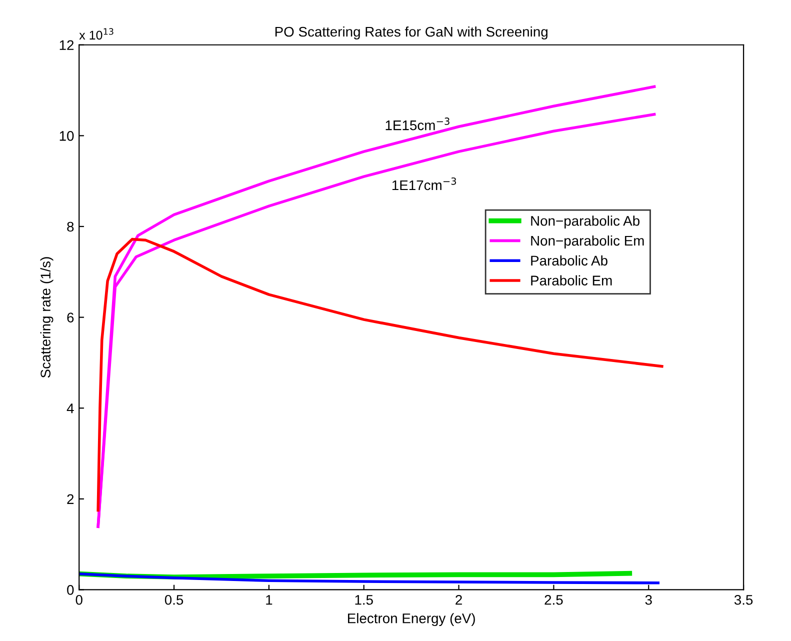 The width and height of the screenshot is (791, 641). What do you see at coordinates (47, 317) in the screenshot?
I see `y-axis-title: Scattering rate (1/s)` at bounding box center [47, 317].